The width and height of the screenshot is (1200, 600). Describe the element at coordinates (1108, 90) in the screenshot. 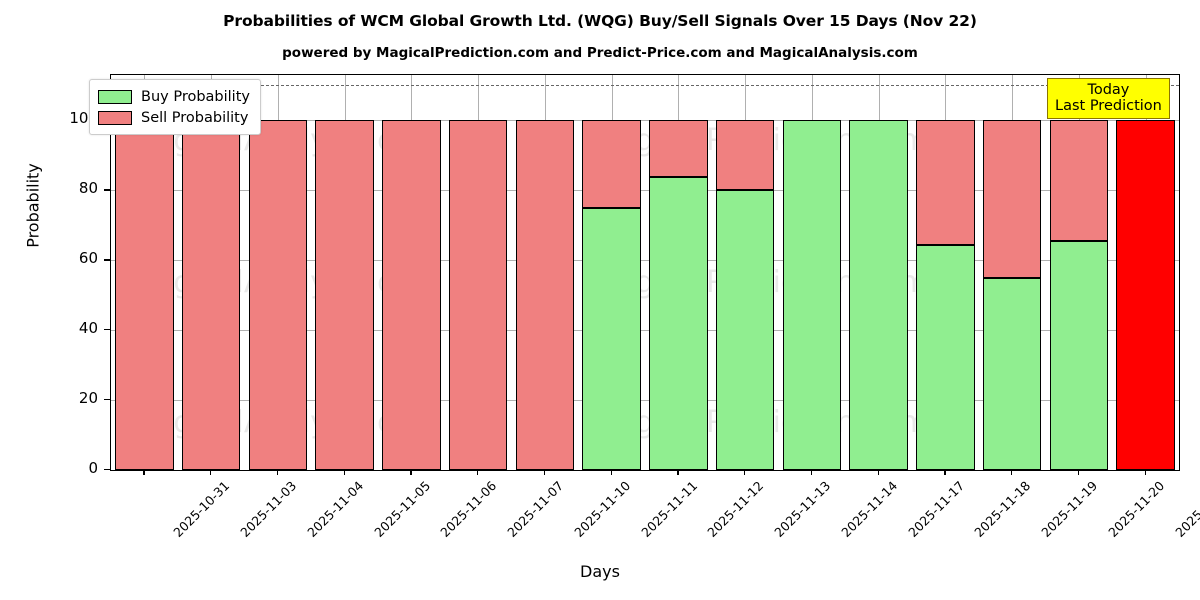

I see `today-annotation-line1: Today` at that location.